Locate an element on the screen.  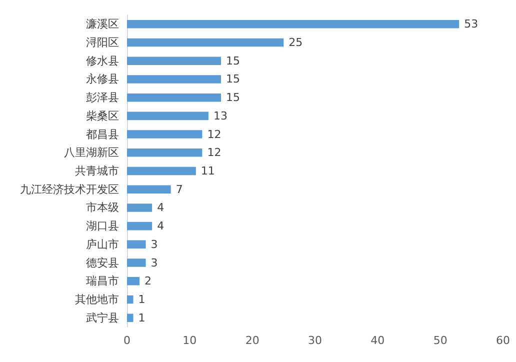
data-label: 25 is located at coordinates (295, 43).